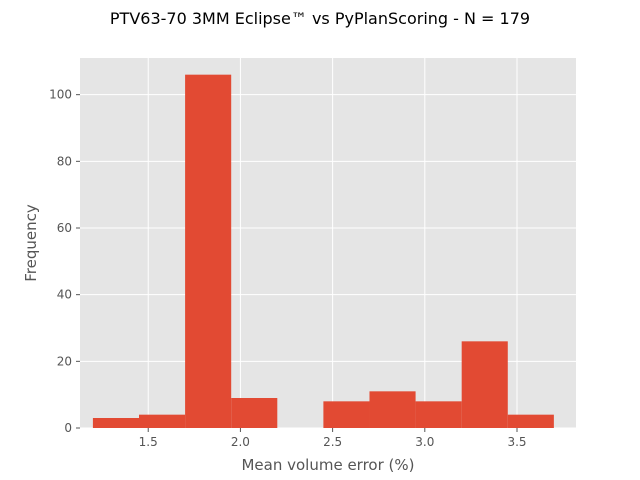 The height and width of the screenshot is (480, 640). Describe the element at coordinates (31, 243) in the screenshot. I see `y-axis-label: Frequency` at that location.